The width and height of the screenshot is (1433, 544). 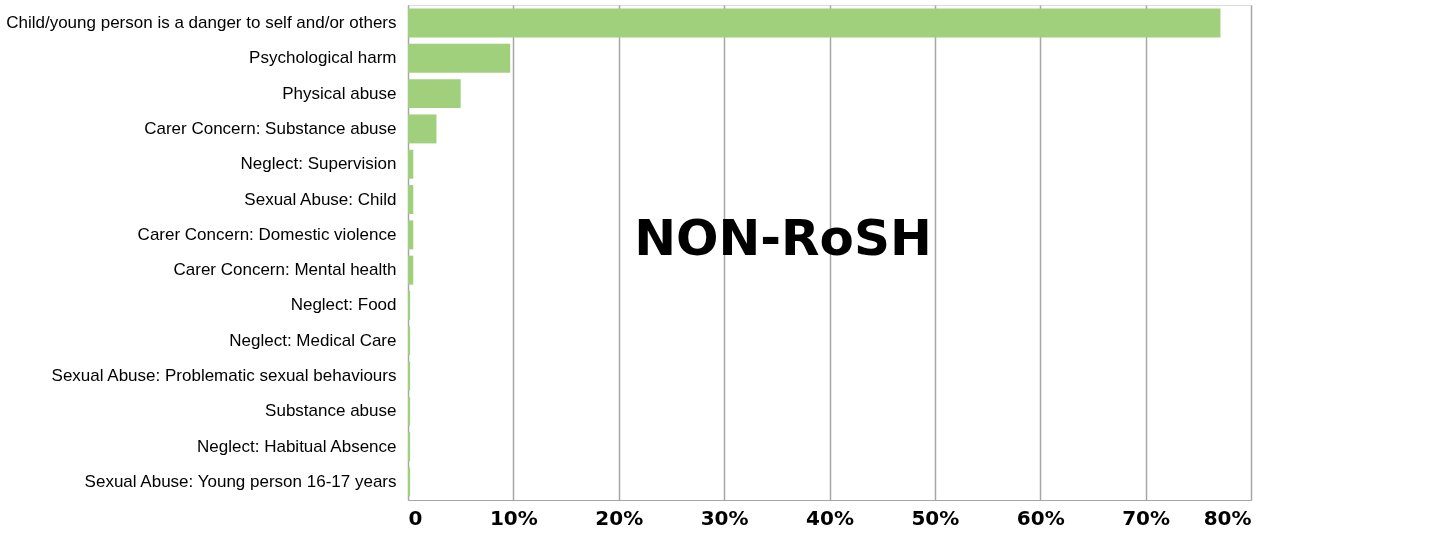 I want to click on y-tick-label: Neglect: Supervision, so click(x=318, y=164).